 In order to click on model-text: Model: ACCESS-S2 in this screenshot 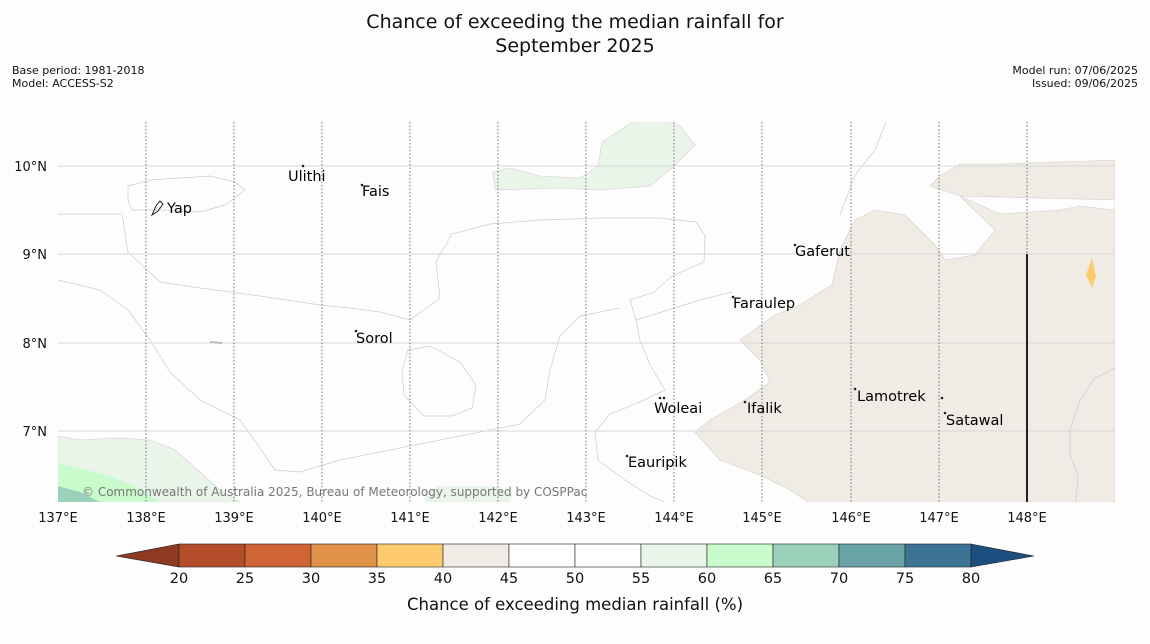, I will do `click(63, 83)`.